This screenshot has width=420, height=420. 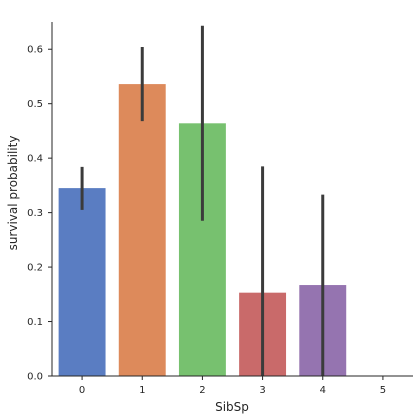 What do you see at coordinates (35, 50) in the screenshot?
I see `y-tick-label-0.6: 0.6` at bounding box center [35, 50].